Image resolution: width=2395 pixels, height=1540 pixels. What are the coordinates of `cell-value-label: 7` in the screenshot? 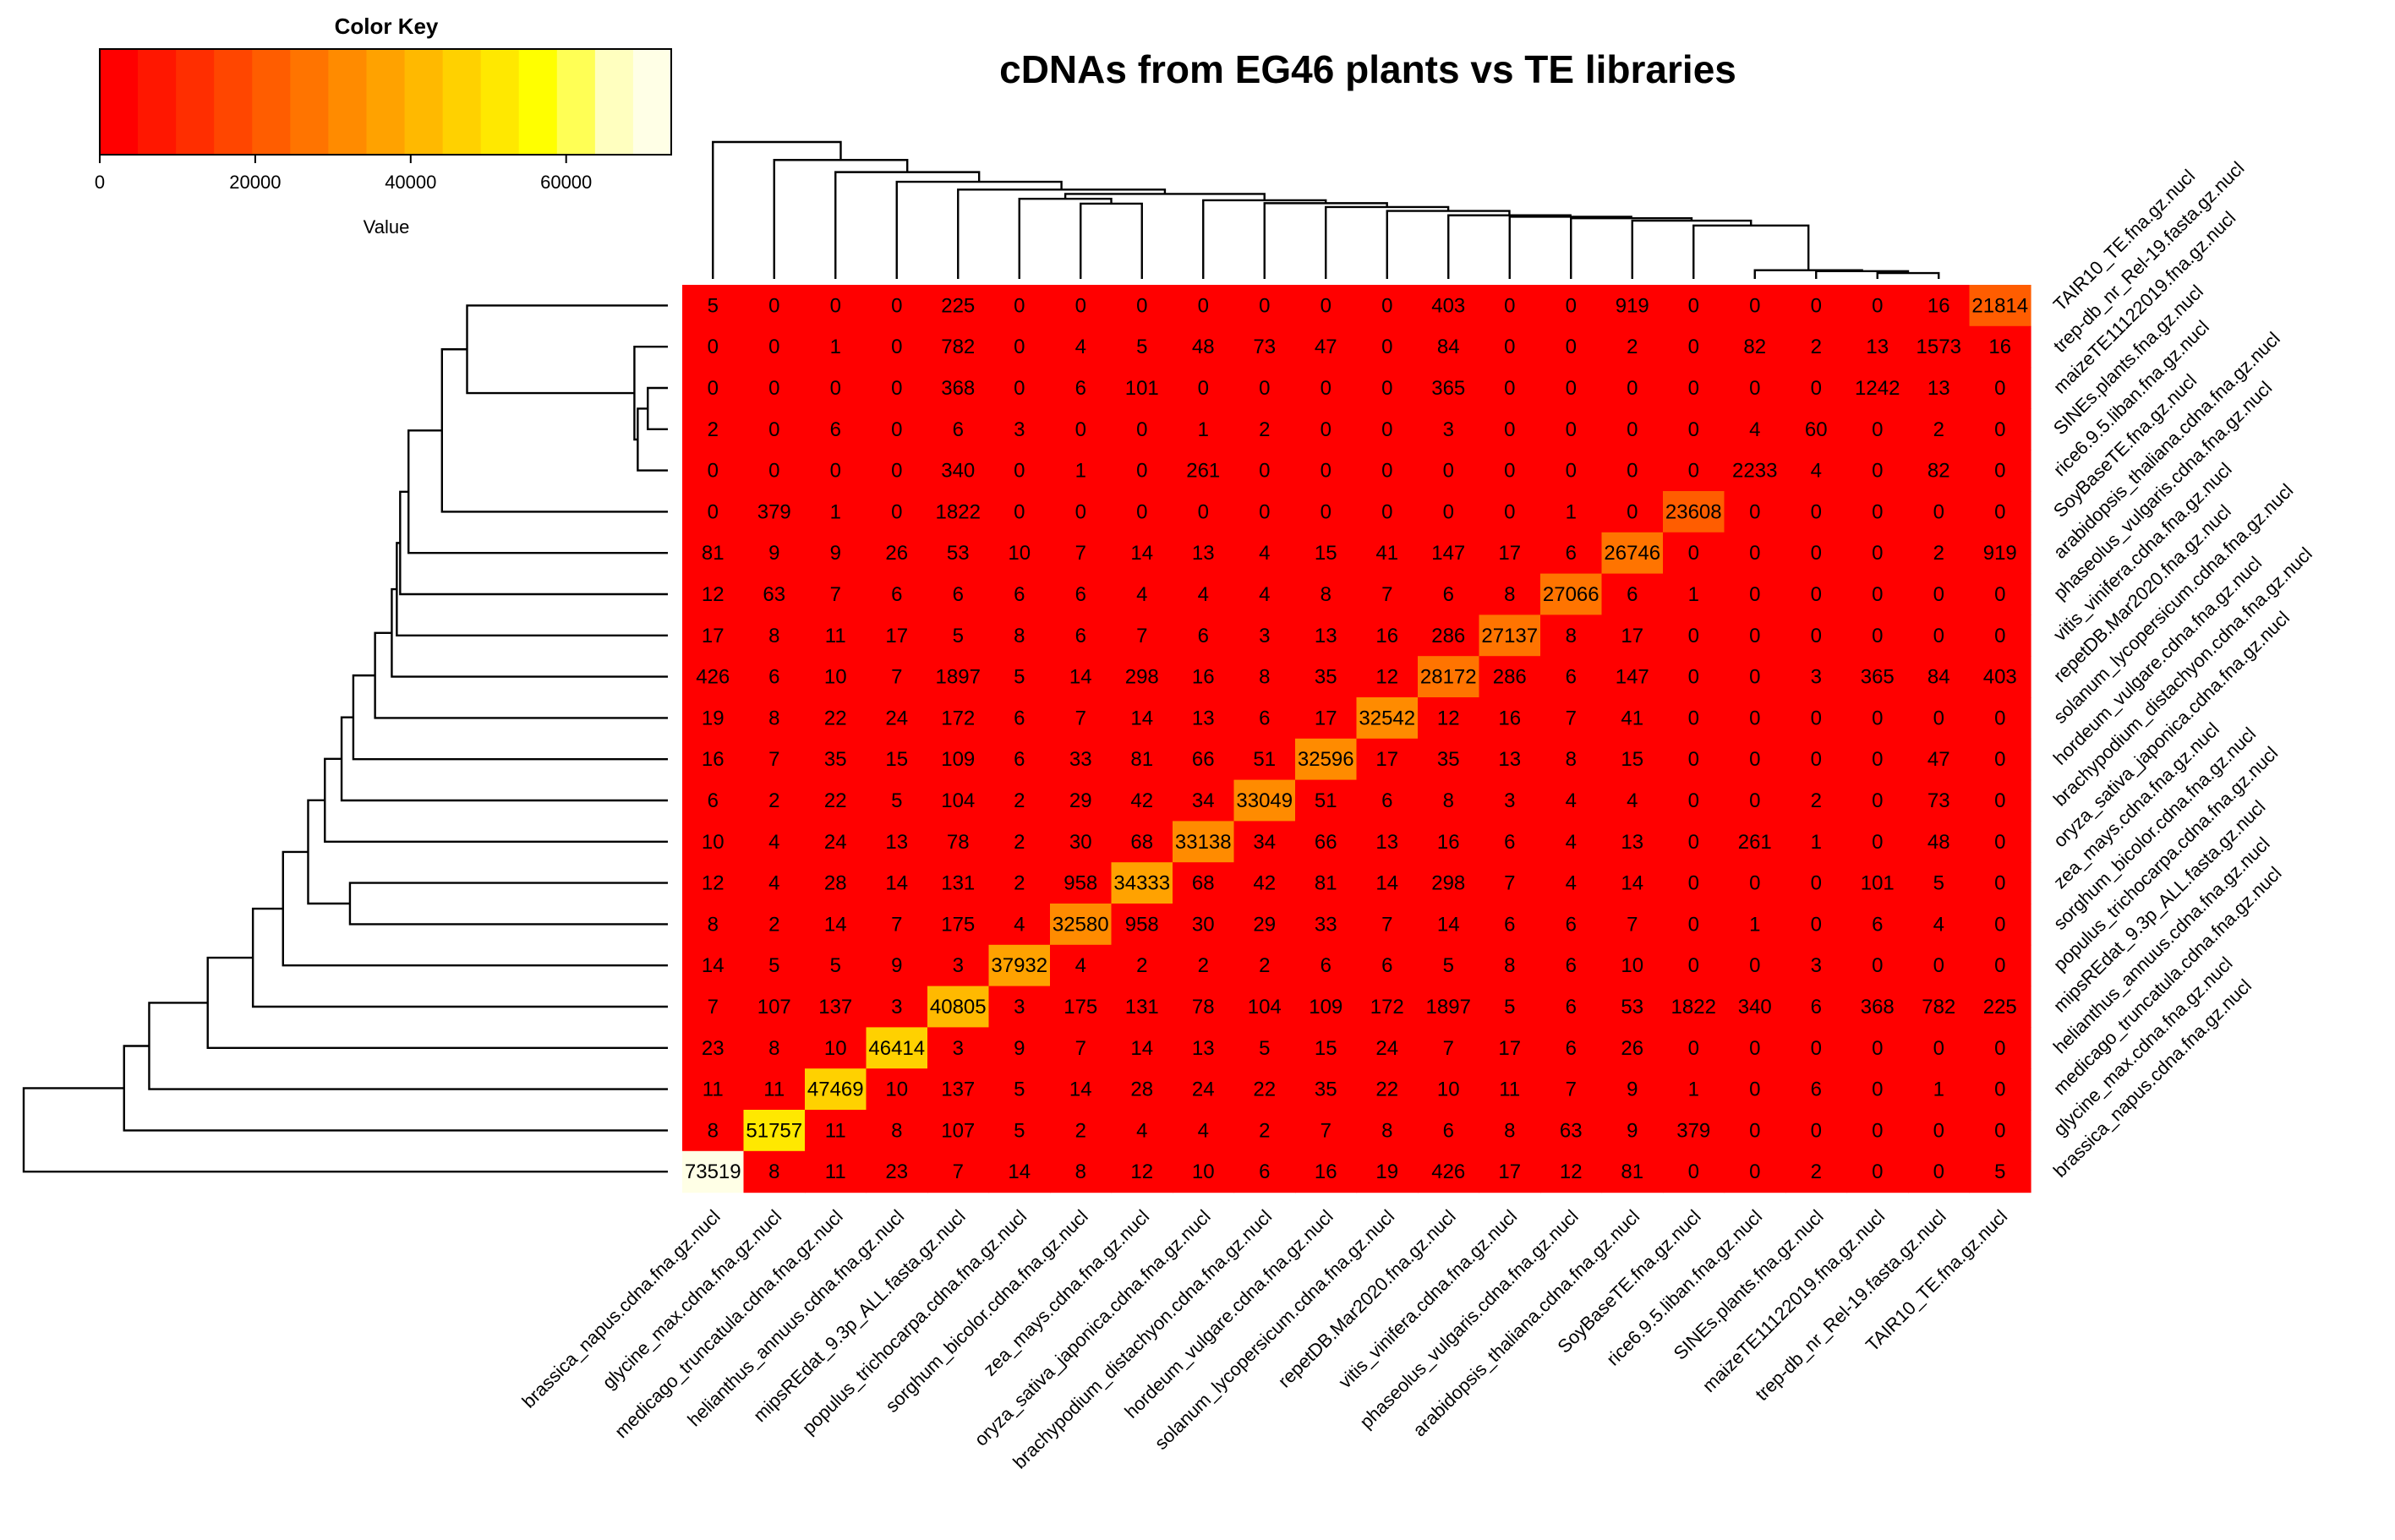 It's located at (774, 759).